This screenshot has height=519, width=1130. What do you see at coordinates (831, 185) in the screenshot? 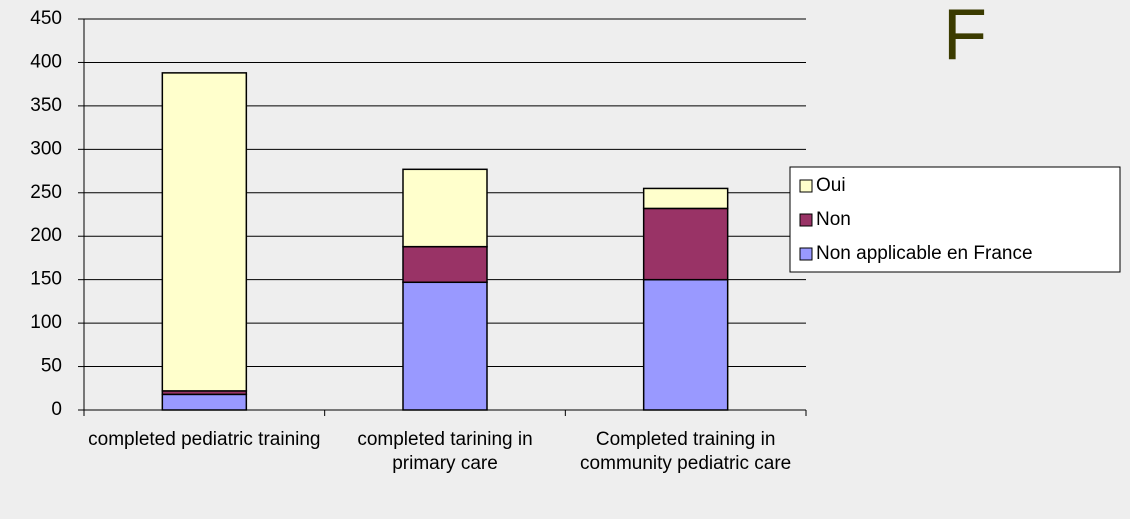
I see `legend-label: Oui` at bounding box center [831, 185].